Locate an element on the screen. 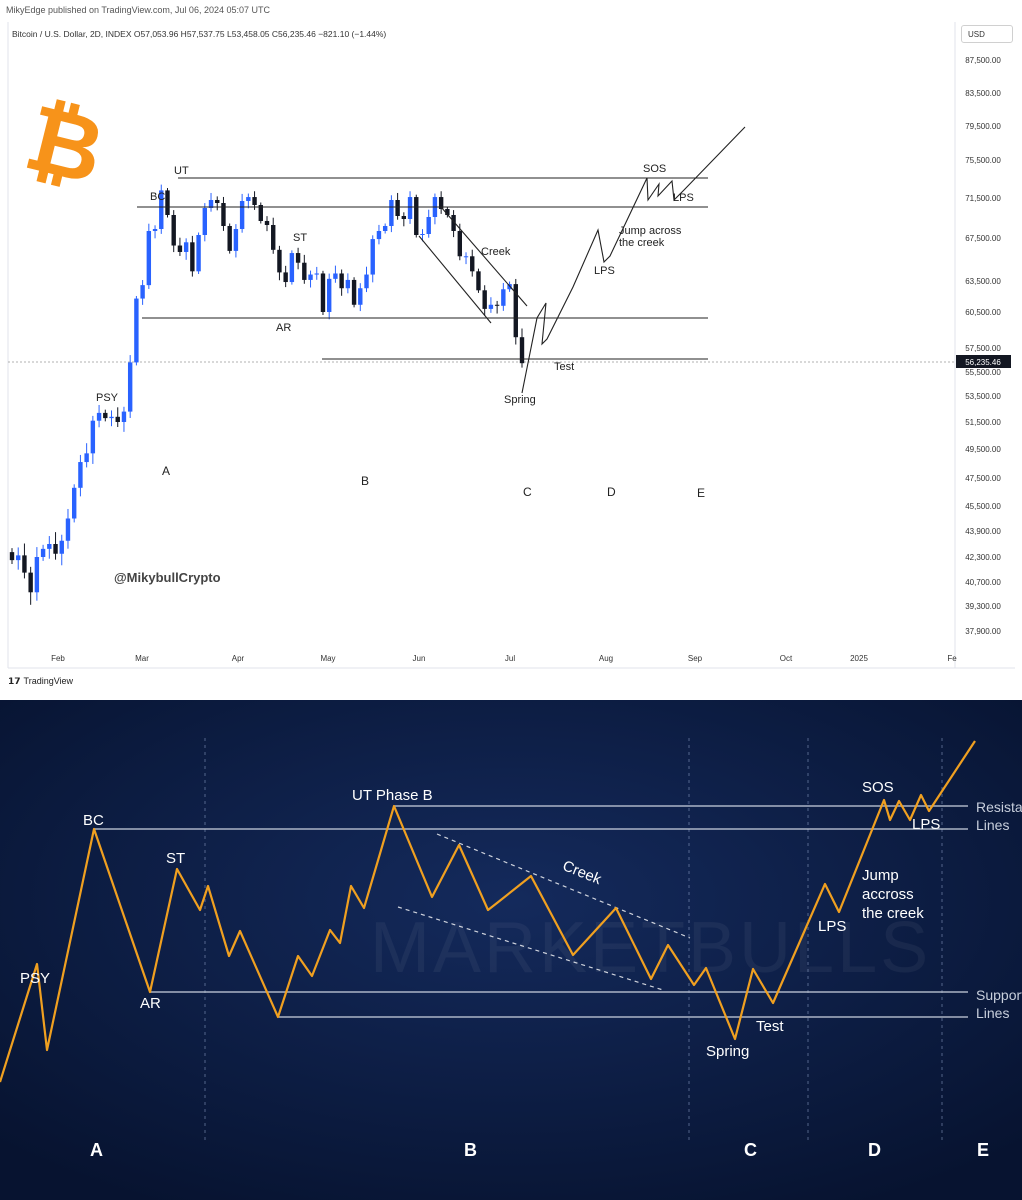 Image resolution: width=1022 pixels, height=1200 pixels. time-tick-label: Aug is located at coordinates (606, 658).